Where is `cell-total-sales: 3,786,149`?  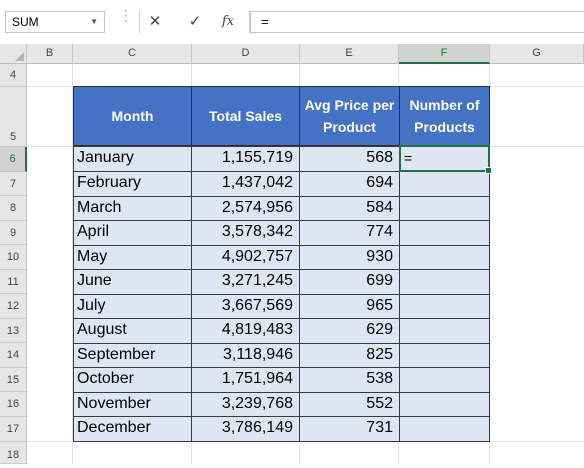
cell-total-sales: 3,786,149 is located at coordinates (245, 429).